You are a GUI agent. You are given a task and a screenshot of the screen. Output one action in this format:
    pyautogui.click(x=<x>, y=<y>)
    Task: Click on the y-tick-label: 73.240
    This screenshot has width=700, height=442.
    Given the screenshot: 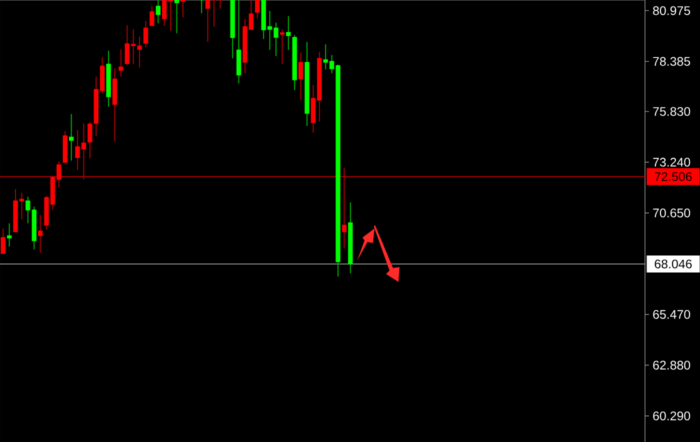 What is the action you would take?
    pyautogui.click(x=671, y=162)
    